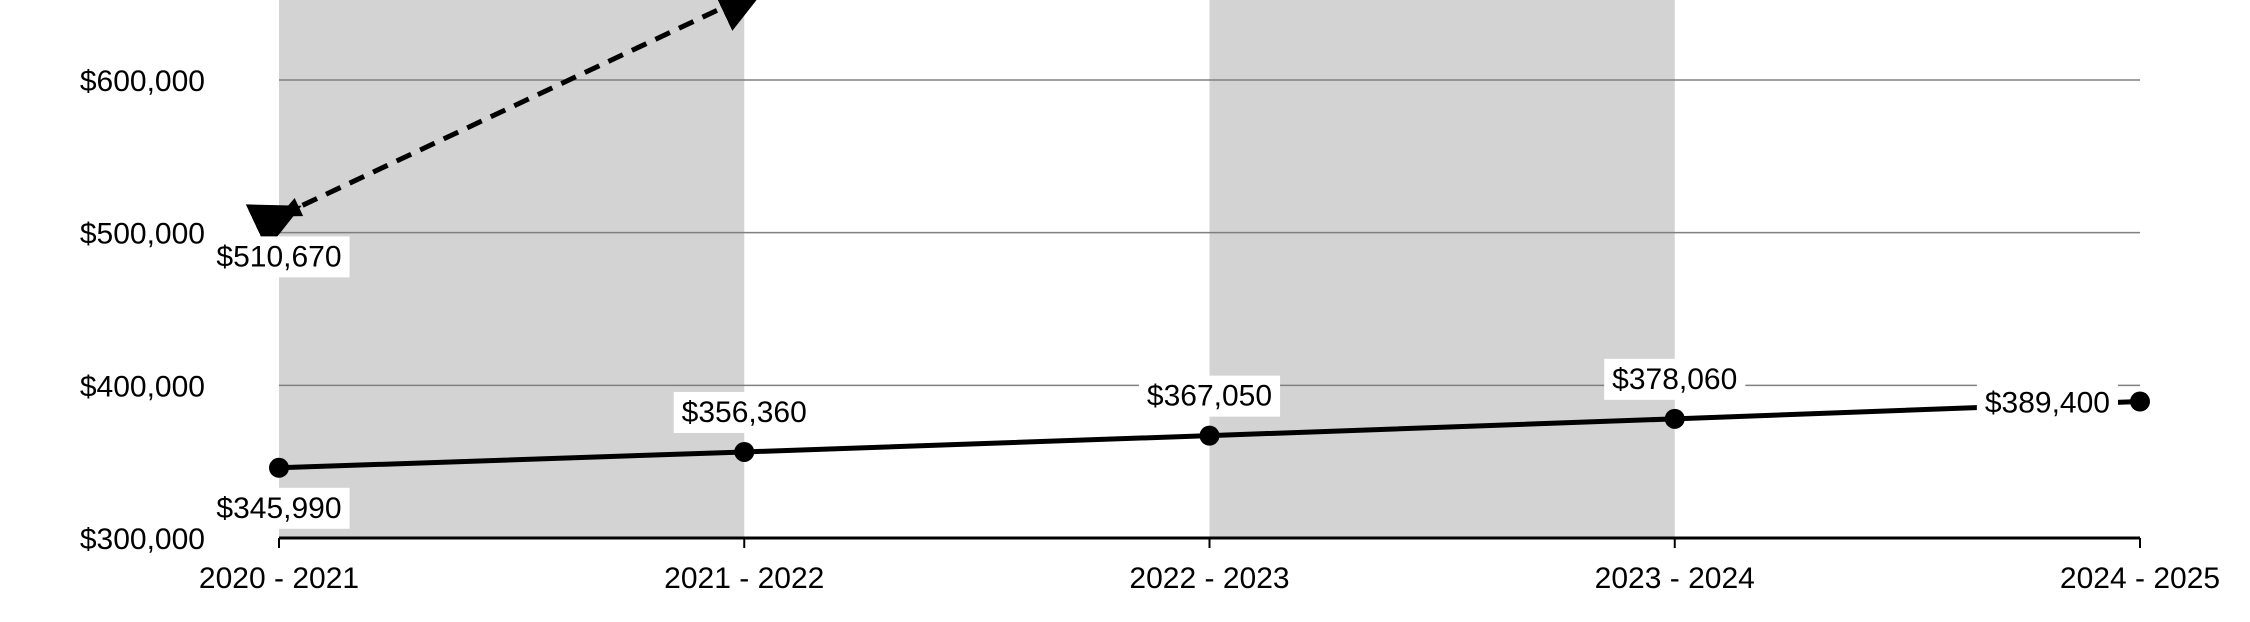 Image resolution: width=2250 pixels, height=622 pixels. Describe the element at coordinates (279, 578) in the screenshot. I see `x-tick-label: 2020 - 2021` at that location.